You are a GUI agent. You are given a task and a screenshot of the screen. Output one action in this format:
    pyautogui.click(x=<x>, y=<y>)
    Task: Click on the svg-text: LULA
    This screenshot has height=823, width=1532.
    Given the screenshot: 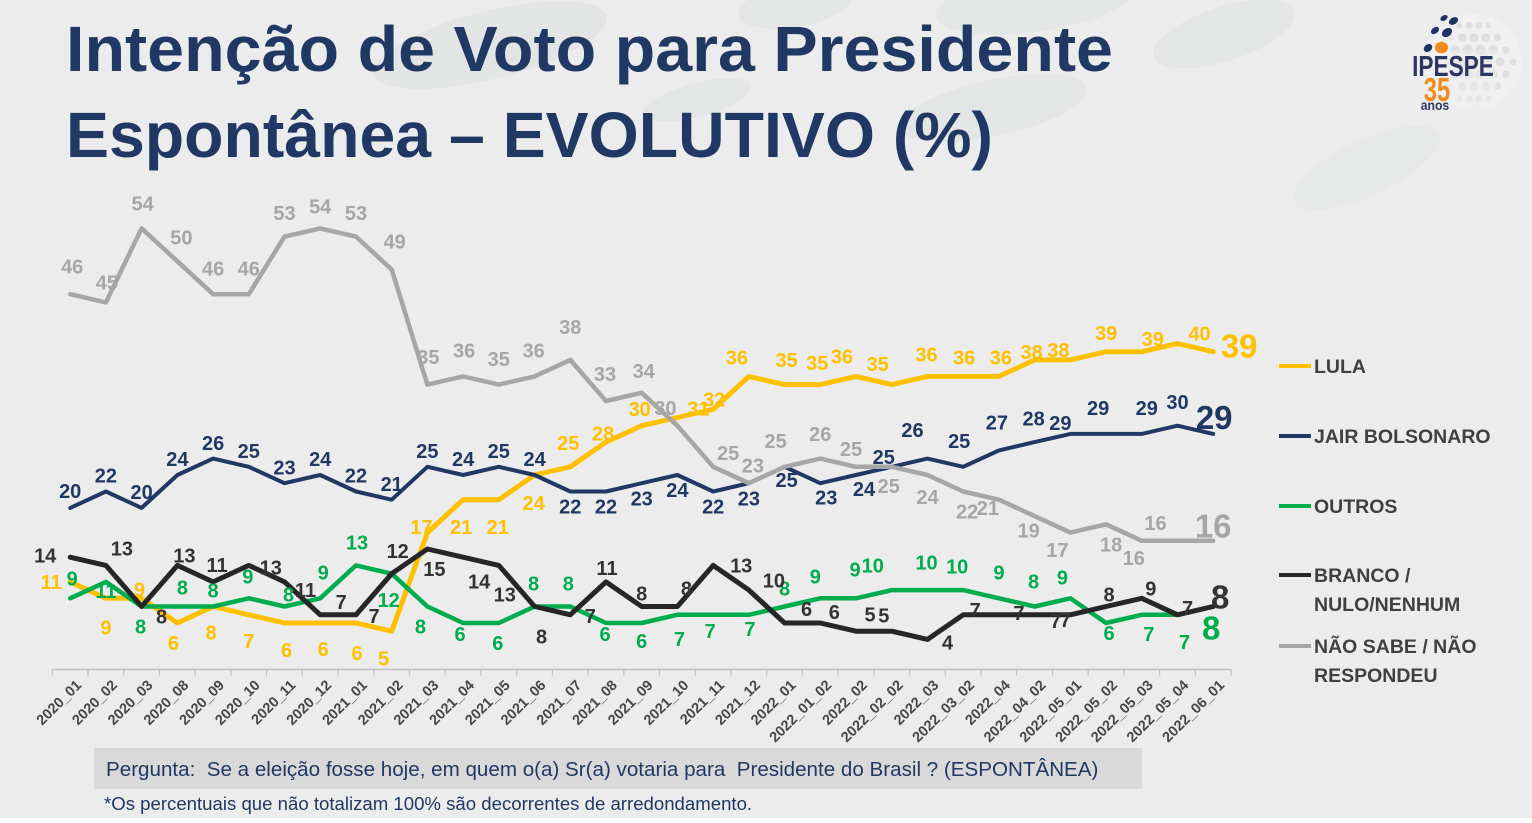 What is the action you would take?
    pyautogui.click(x=1340, y=367)
    